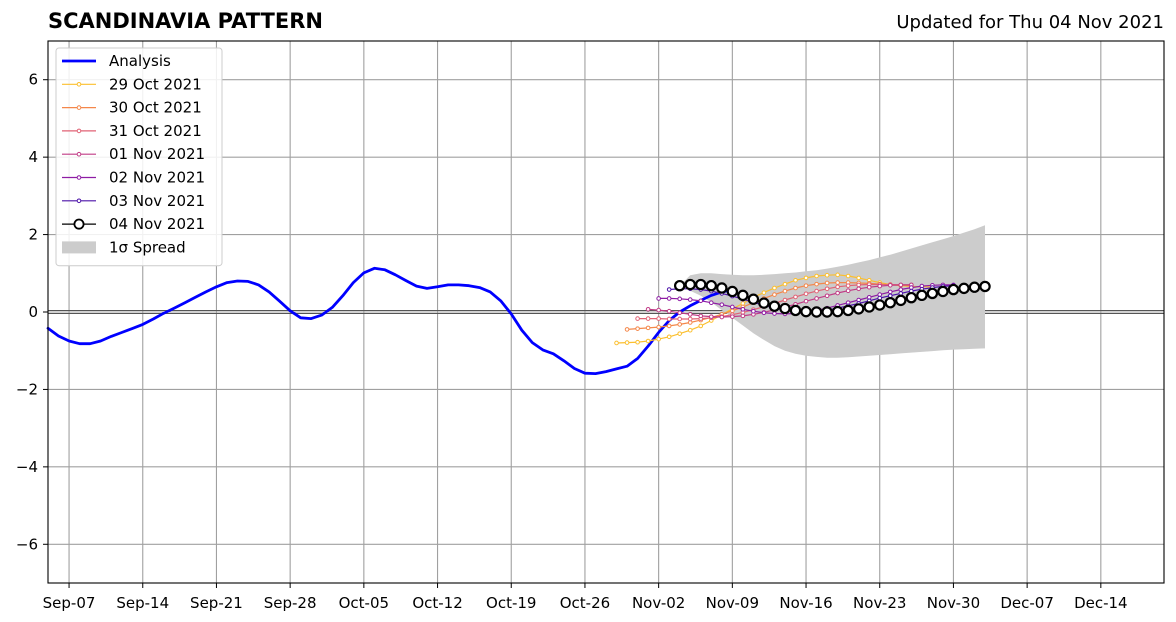 The width and height of the screenshot is (1176, 622). I want to click on x-tick-label: Nov-09, so click(732, 603).